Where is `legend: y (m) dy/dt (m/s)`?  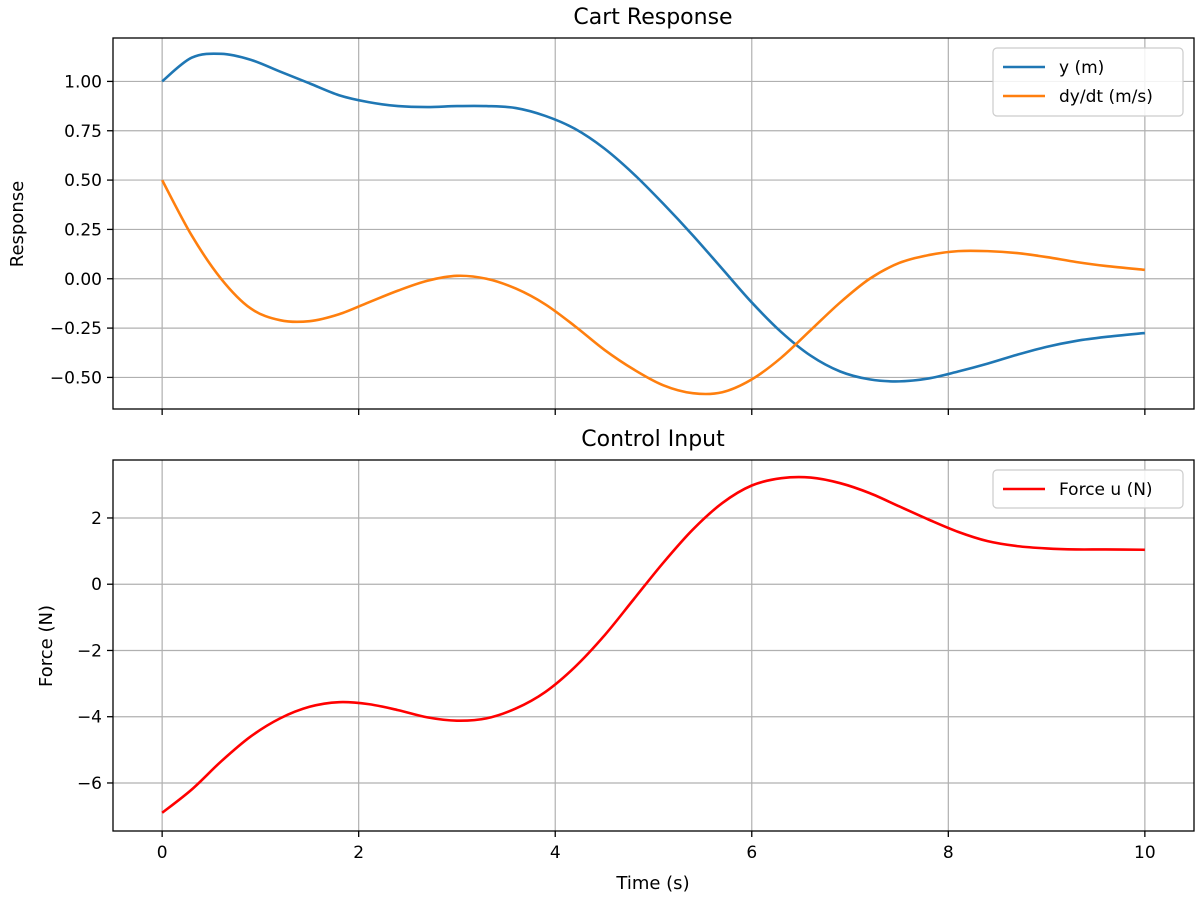
legend: y (m) dy/dt (m/s) is located at coordinates (1088, 82).